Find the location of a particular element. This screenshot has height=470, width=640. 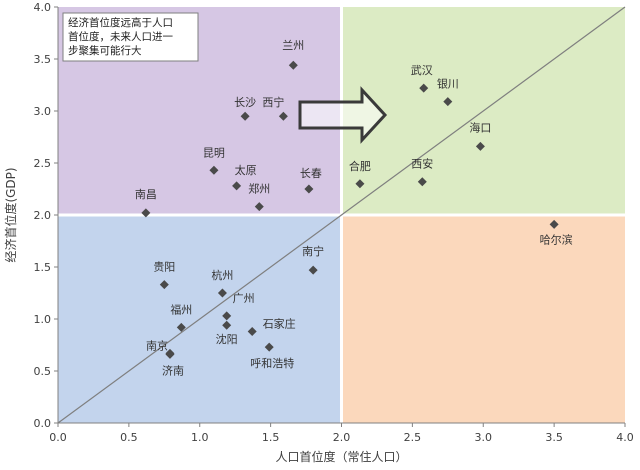

x-tick-label: 3.0 is located at coordinates (484, 437).